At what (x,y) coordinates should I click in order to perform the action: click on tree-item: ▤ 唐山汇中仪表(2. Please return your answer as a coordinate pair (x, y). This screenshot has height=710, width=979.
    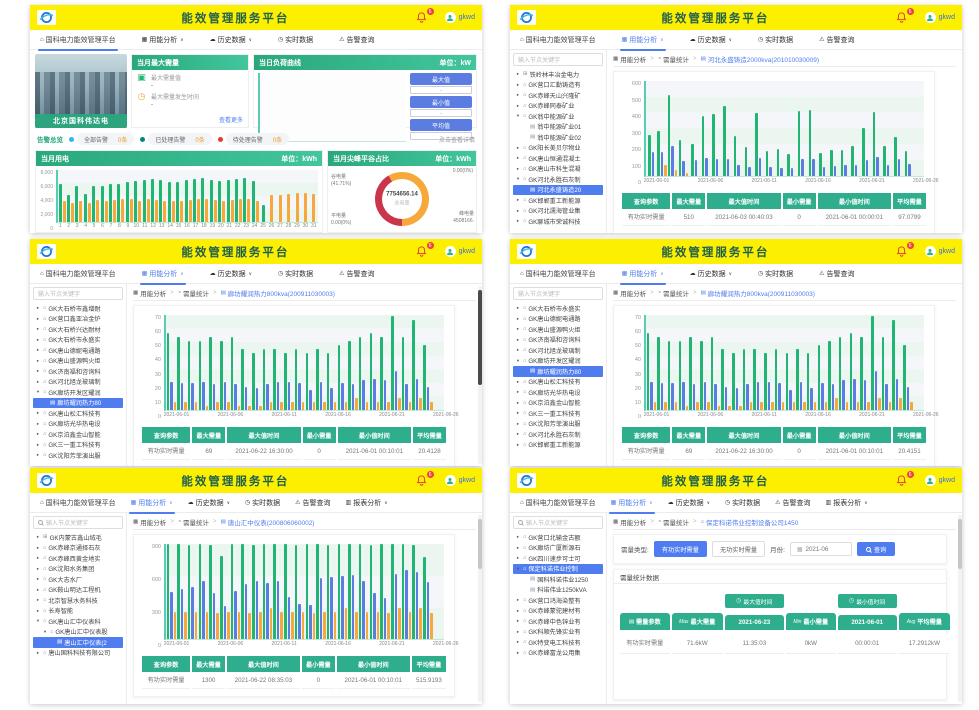
    Looking at the image, I should click on (78, 642).